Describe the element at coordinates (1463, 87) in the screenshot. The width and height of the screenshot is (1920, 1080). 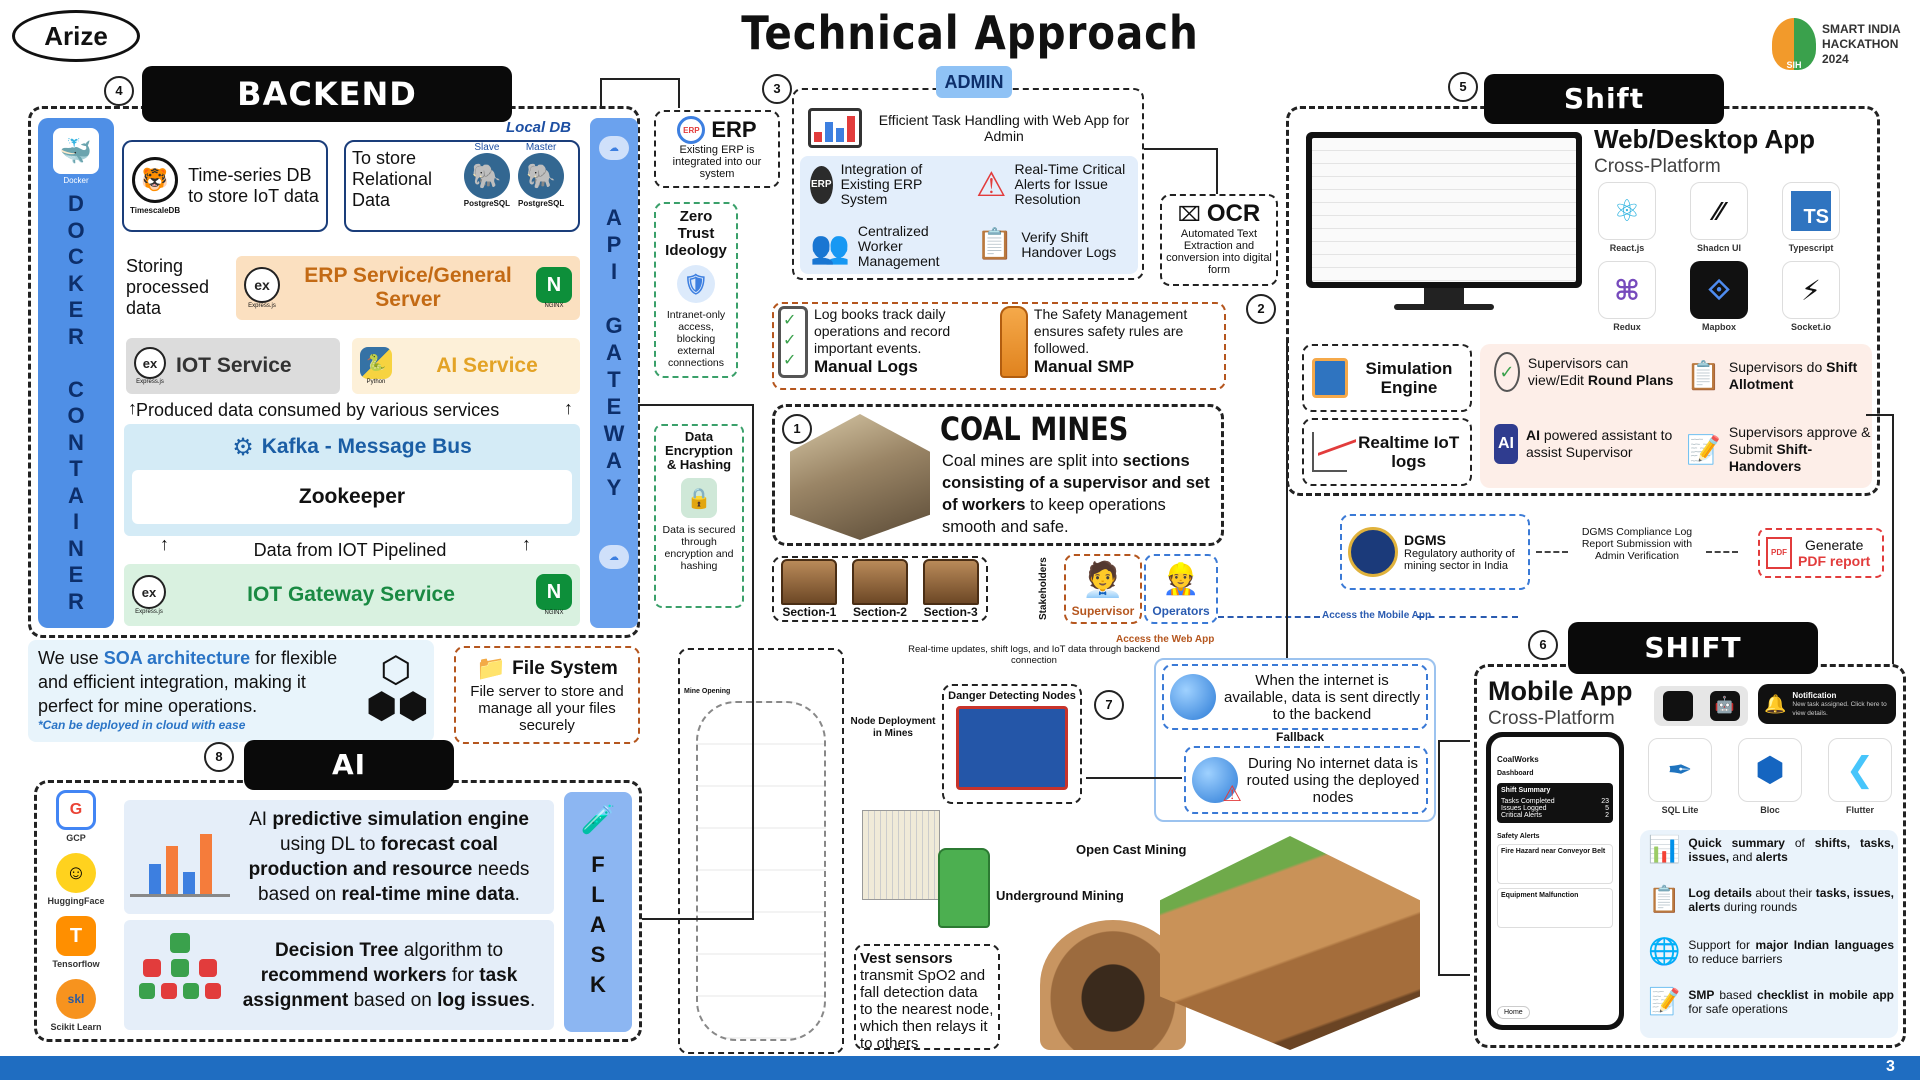
I see `section-number: 5` at that location.